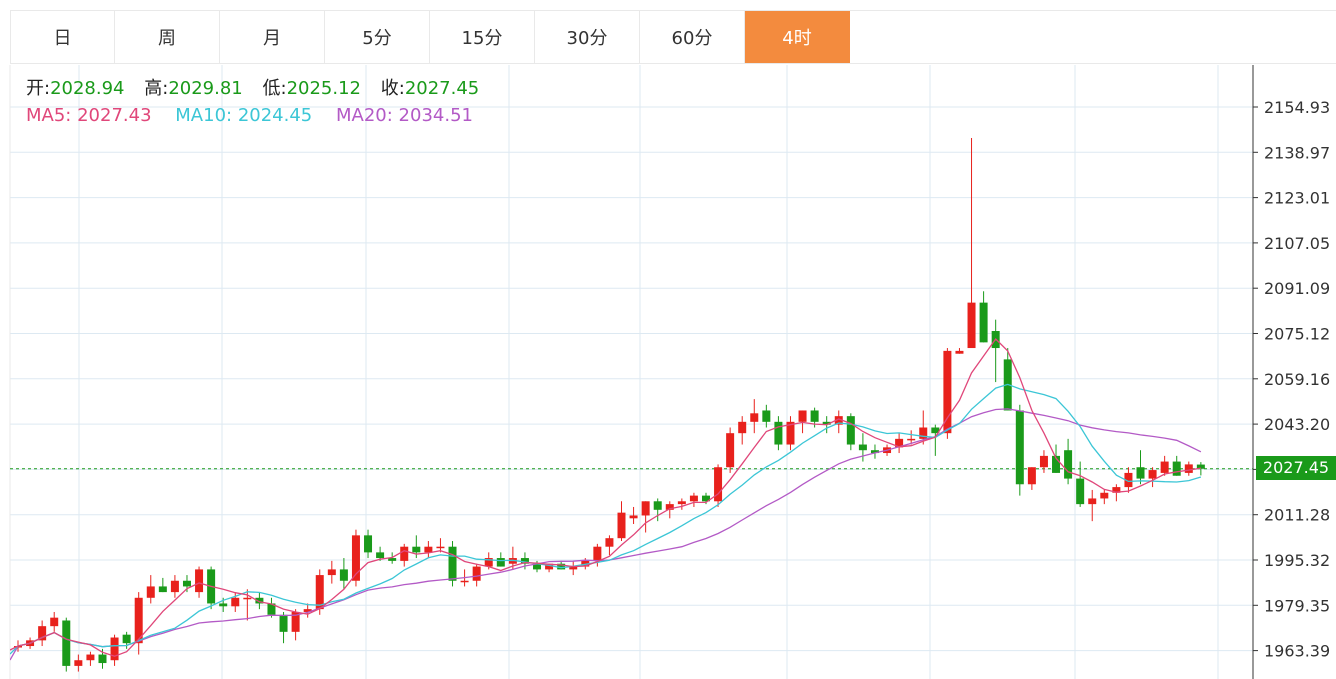 This screenshot has width=1336, height=679. I want to click on ma20-readout: MA20: 2034.51, so click(404, 115).